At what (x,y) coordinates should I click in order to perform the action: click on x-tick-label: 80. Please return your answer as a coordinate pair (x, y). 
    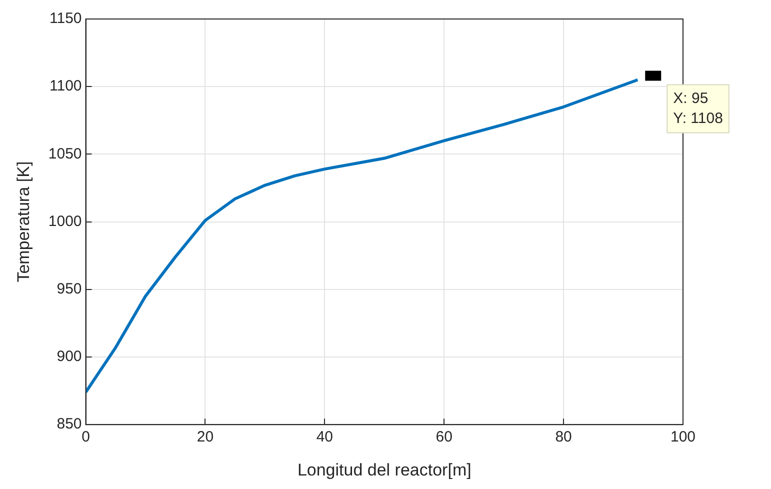
    Looking at the image, I should click on (563, 437).